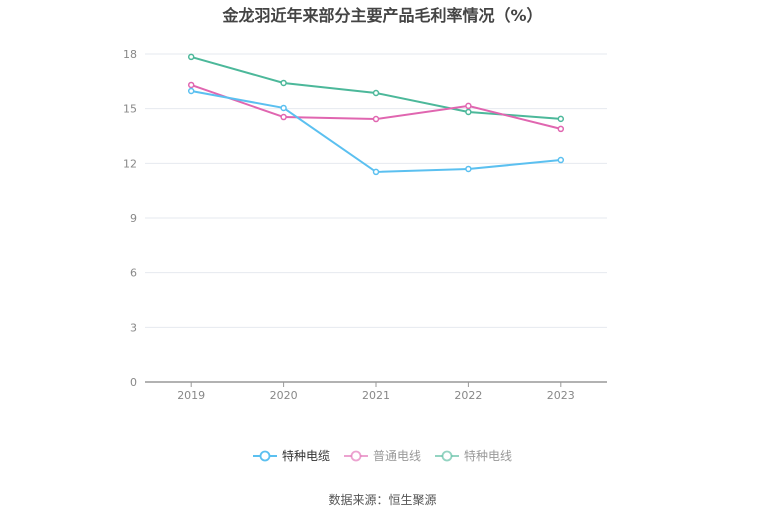  I want to click on legend-item: 特种电线, so click(473, 455).